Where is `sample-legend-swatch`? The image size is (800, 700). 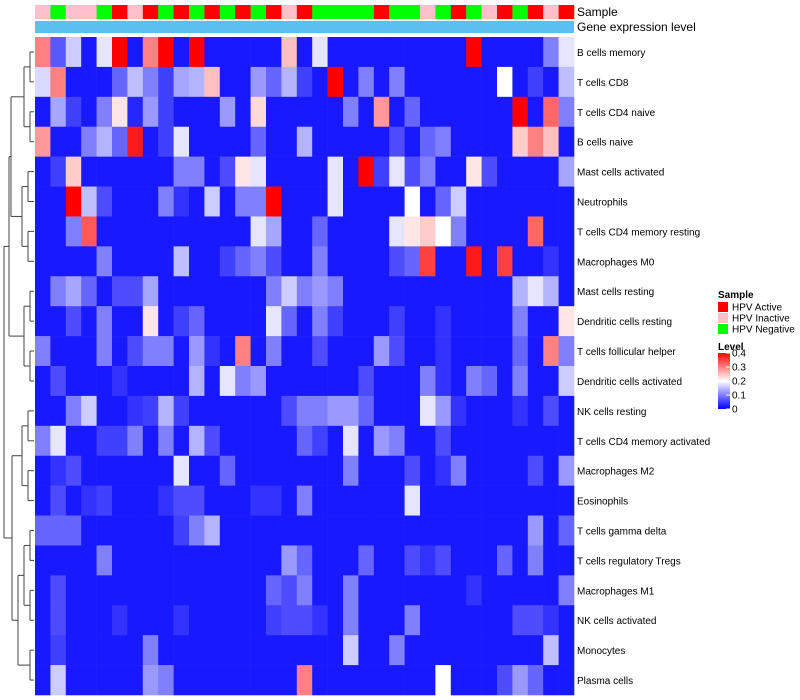
sample-legend-swatch is located at coordinates (723, 318).